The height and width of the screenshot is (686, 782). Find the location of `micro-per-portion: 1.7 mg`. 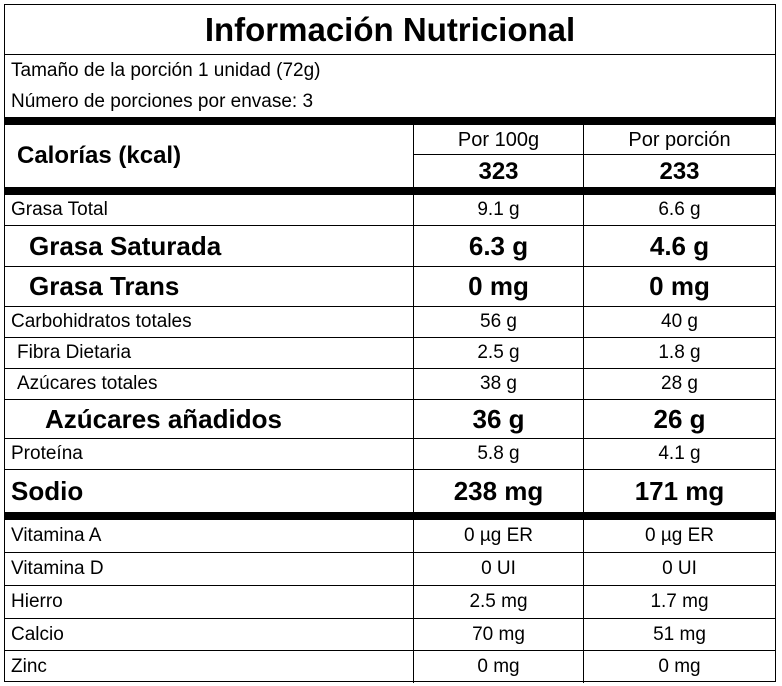

micro-per-portion: 1.7 mg is located at coordinates (679, 601).